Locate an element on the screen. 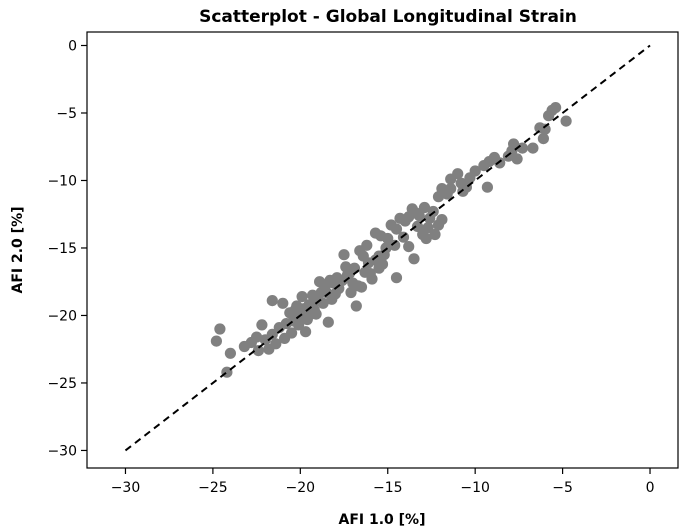 The height and width of the screenshot is (531, 688). y-tick-label: −20 is located at coordinates (62, 316).